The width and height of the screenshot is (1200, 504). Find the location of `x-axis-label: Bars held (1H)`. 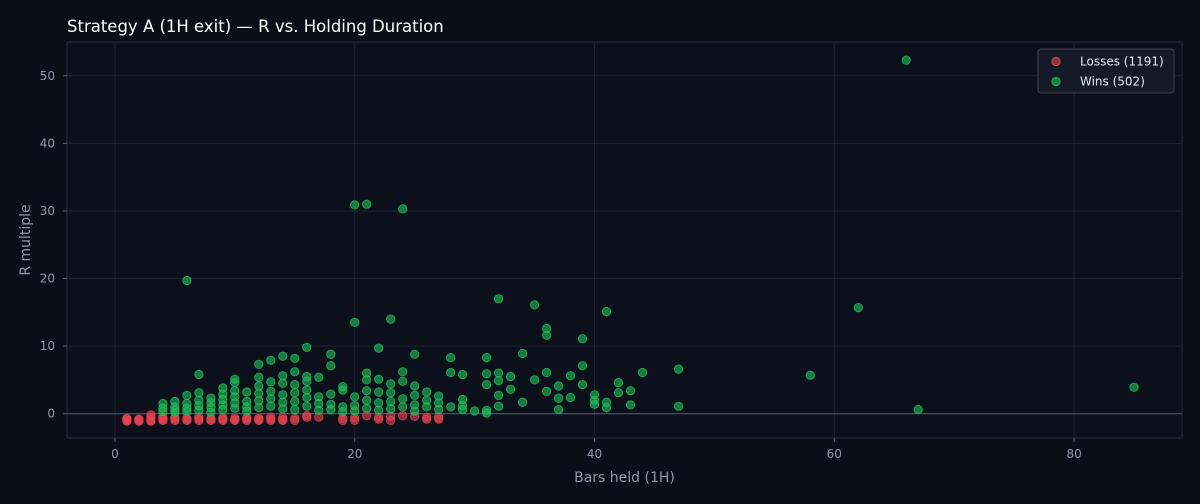

x-axis-label: Bars held (1H) is located at coordinates (624, 478).